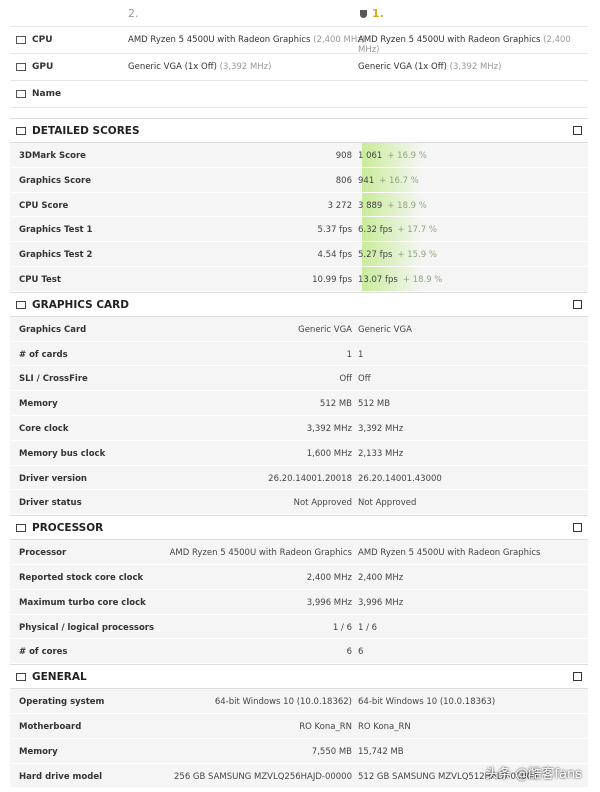 This screenshot has width=600, height=792. What do you see at coordinates (360, 355) in the screenshot?
I see `right-value: 1` at bounding box center [360, 355].